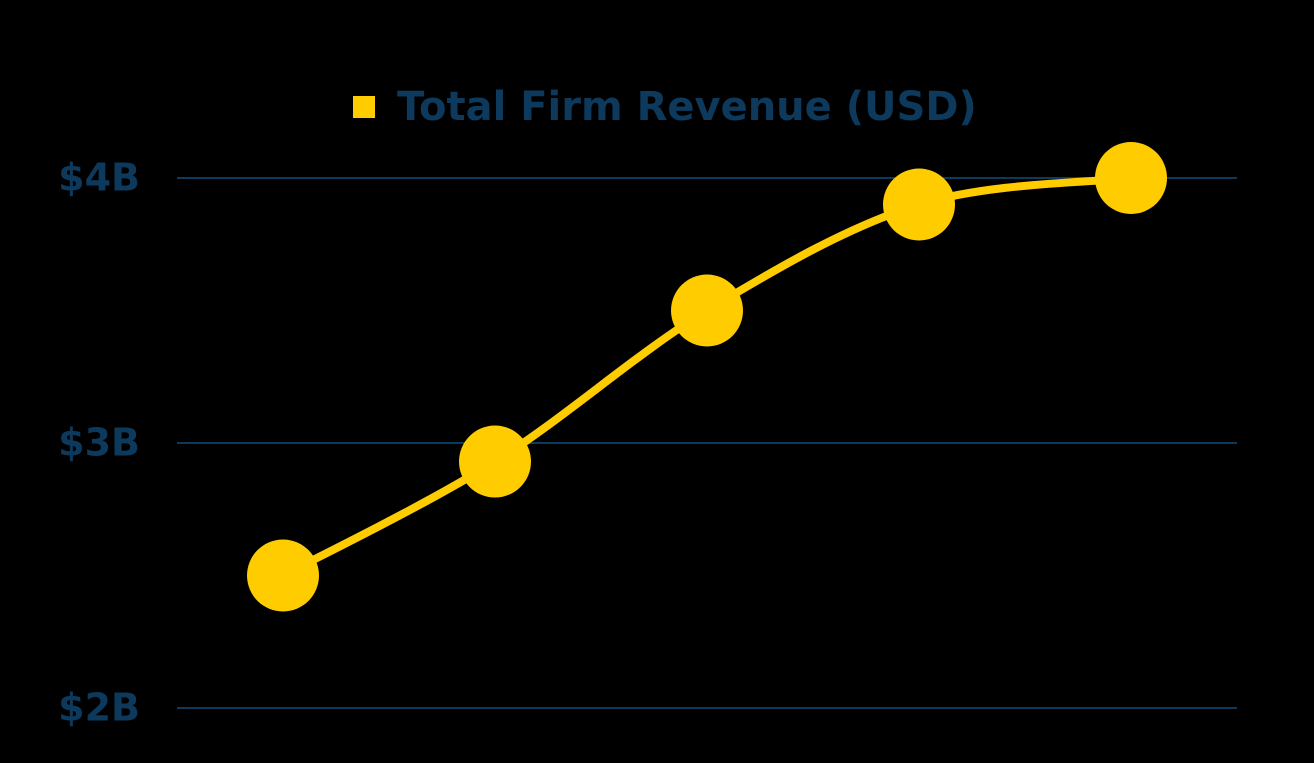  I want to click on y-tick-label: $4B, so click(99, 178).